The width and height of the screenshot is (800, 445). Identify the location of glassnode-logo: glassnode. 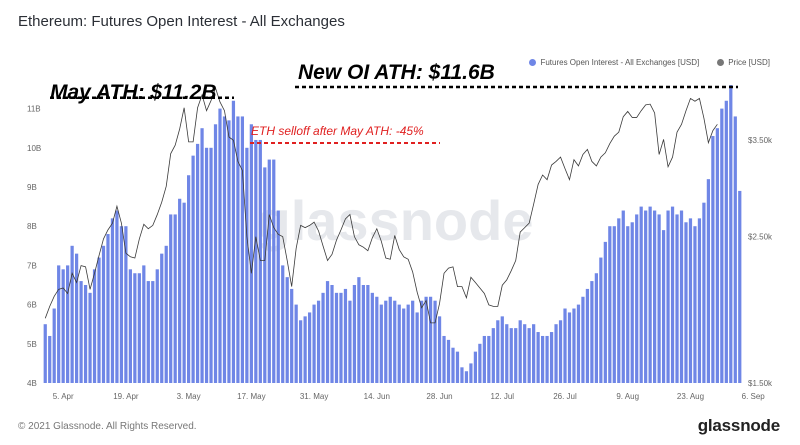
(738, 425).